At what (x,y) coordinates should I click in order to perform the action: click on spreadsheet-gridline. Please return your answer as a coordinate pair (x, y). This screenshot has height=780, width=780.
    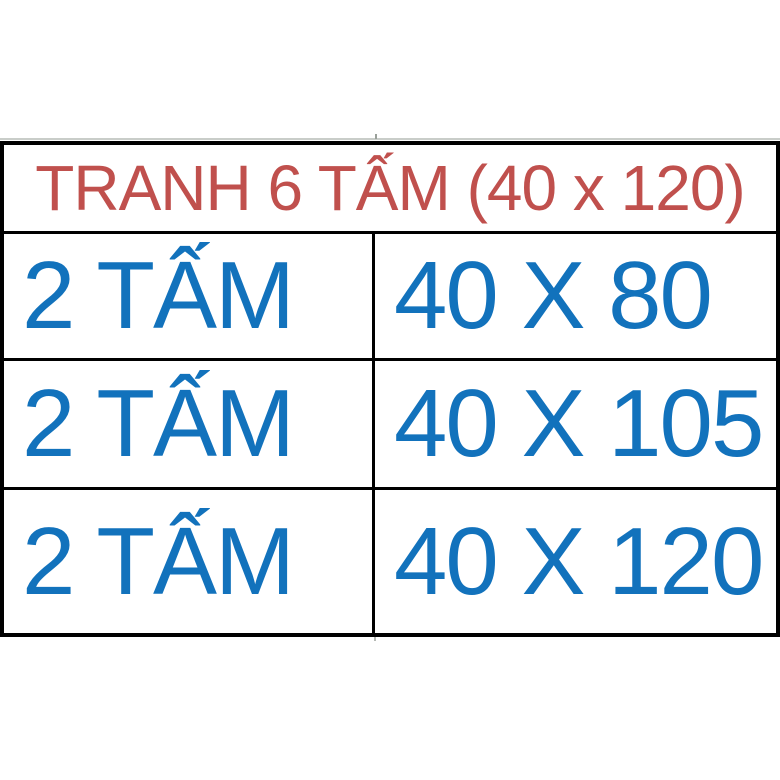
    Looking at the image, I should click on (390, 139).